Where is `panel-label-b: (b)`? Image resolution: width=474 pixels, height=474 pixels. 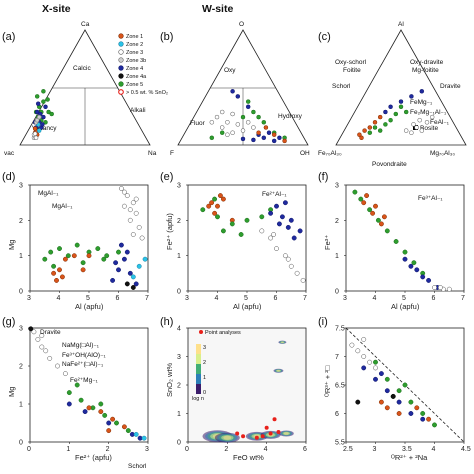
panel-label-b: (b) is located at coordinates (166, 37).